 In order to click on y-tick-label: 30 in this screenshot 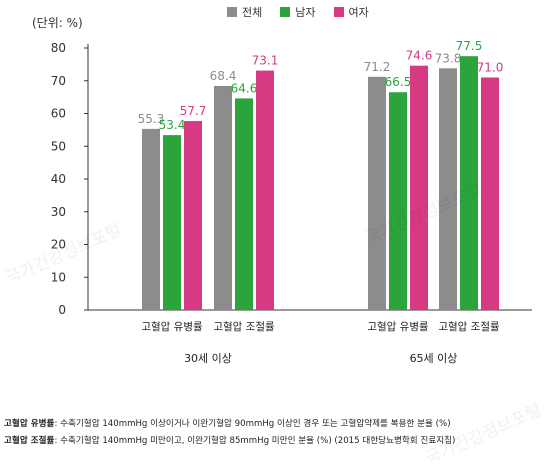, I will do `click(58, 212)`.